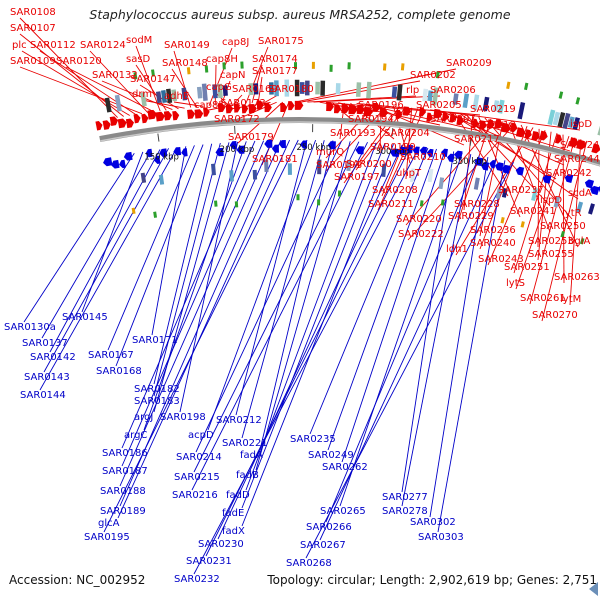  Describe the element at coordinates (275, 71) in the screenshot. I see `gene-label: SAR0177` at that location.